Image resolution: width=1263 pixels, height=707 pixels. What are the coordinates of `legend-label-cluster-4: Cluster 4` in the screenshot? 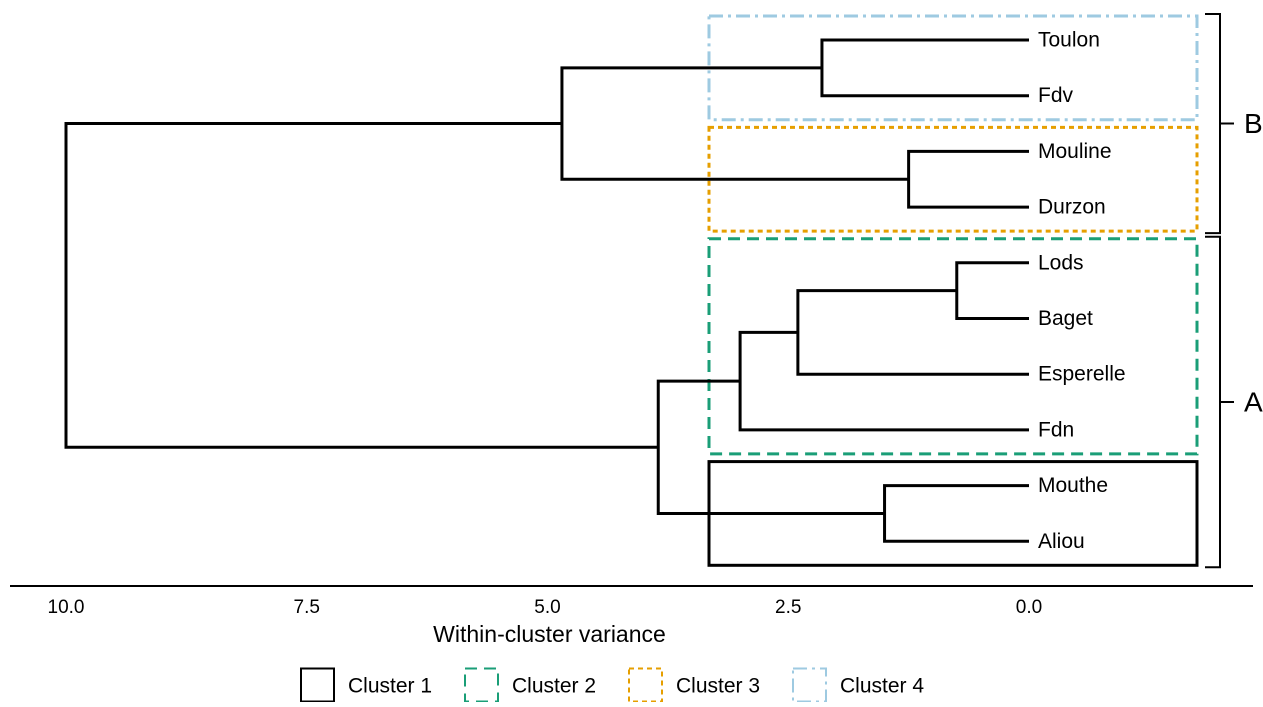 It's located at (882, 686).